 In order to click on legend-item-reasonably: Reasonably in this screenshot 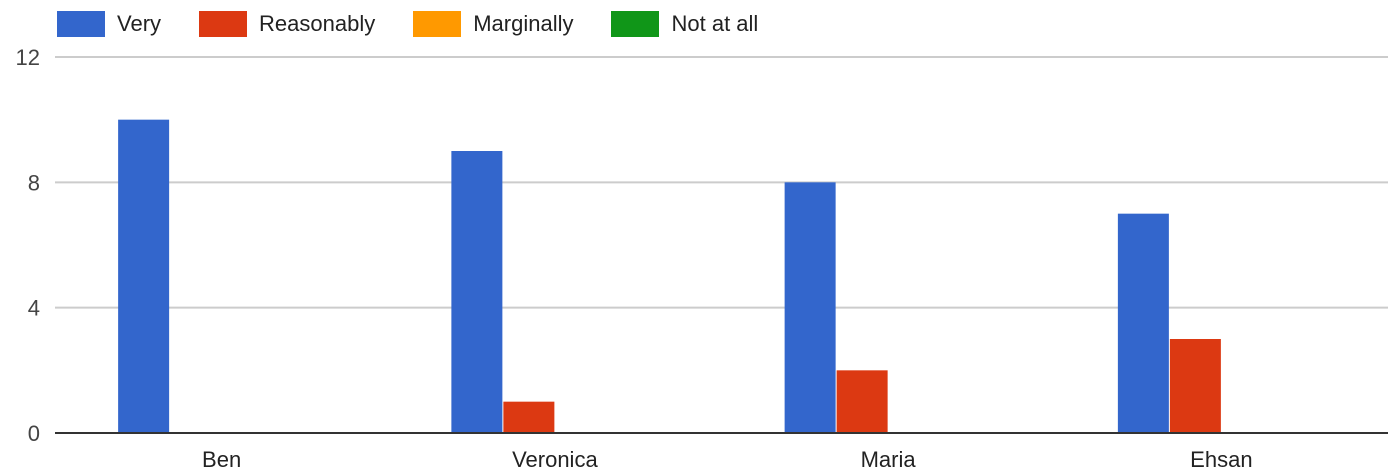, I will do `click(287, 24)`.